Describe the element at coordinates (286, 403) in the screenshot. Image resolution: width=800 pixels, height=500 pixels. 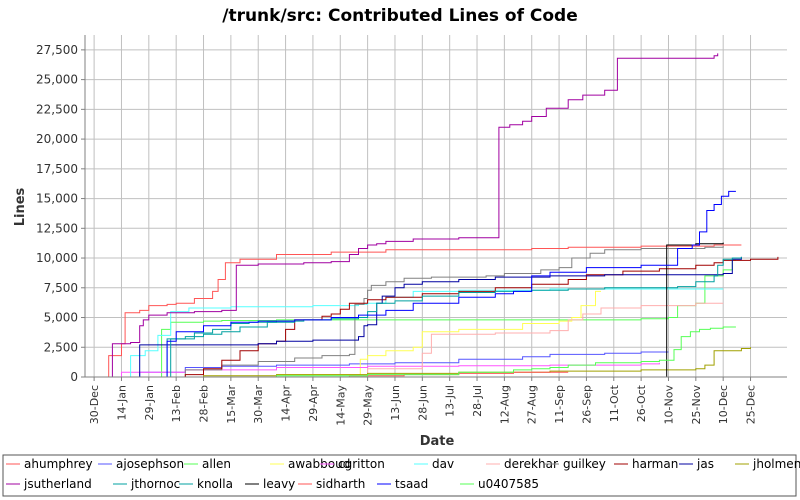
I see `x-tick-label: 14-Apr` at that location.